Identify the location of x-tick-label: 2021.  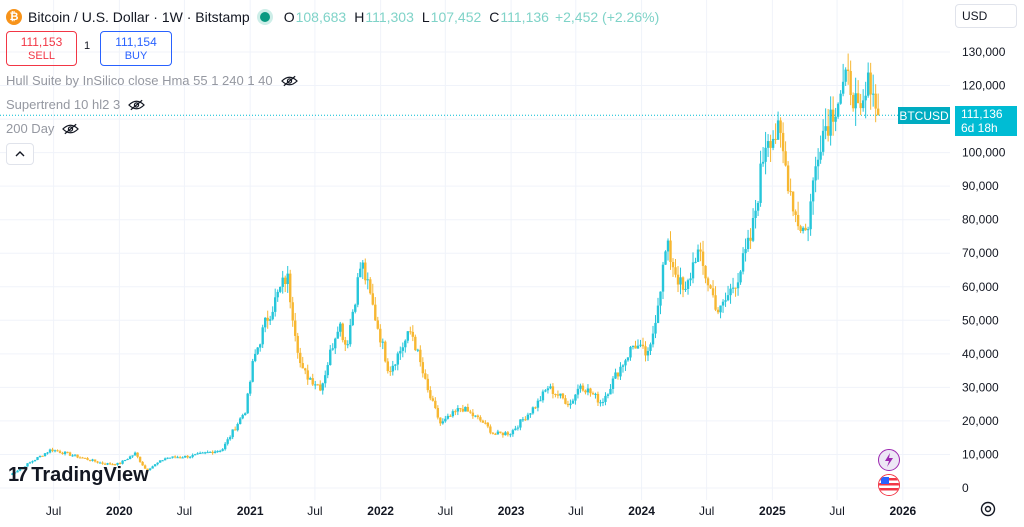
(250, 511).